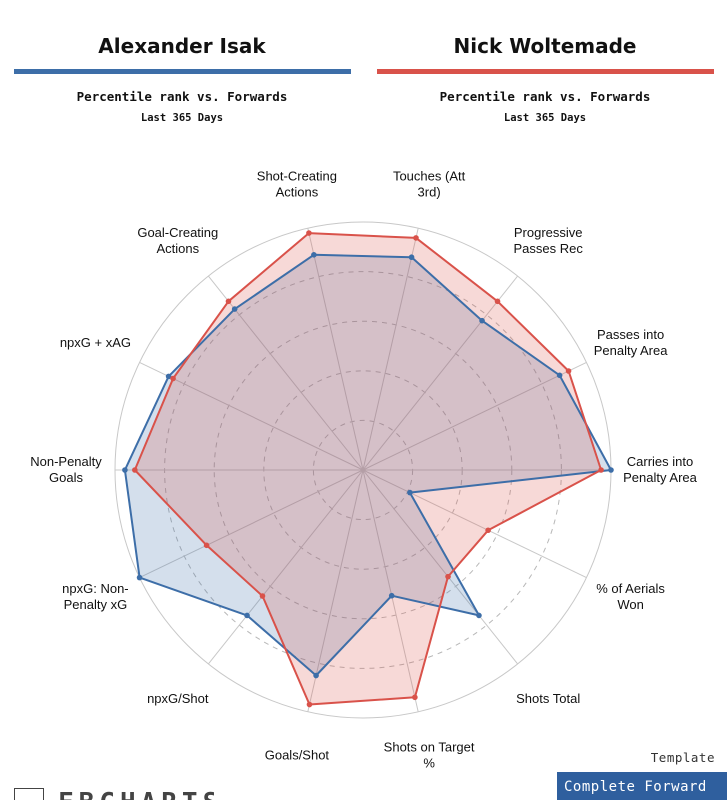  Describe the element at coordinates (545, 118) in the screenshot. I see `period-woltemade: Last 365 Days` at that location.